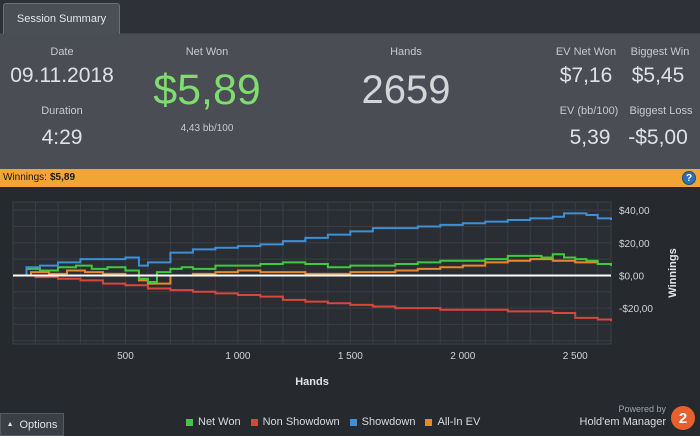  Describe the element at coordinates (590, 137) in the screenshot. I see `ev-bb100-value: 5,39` at that location.